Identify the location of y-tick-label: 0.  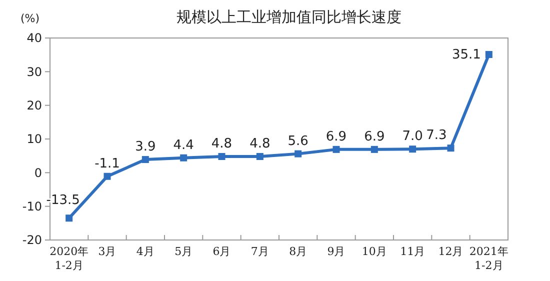
(38, 173).